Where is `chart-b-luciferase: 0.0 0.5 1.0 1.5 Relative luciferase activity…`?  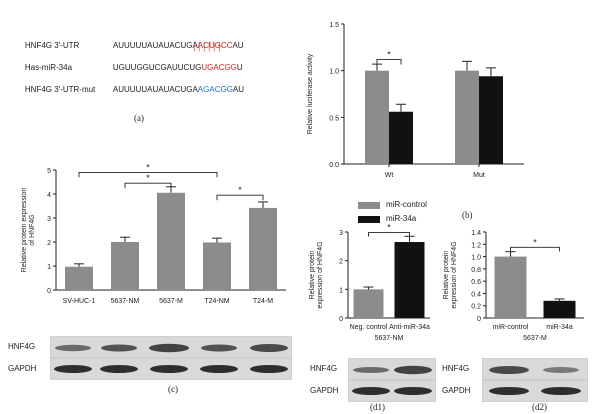 chart-b-luciferase: 0.0 0.5 1.0 1.5 Relative luciferase activity… is located at coordinates (415, 100).